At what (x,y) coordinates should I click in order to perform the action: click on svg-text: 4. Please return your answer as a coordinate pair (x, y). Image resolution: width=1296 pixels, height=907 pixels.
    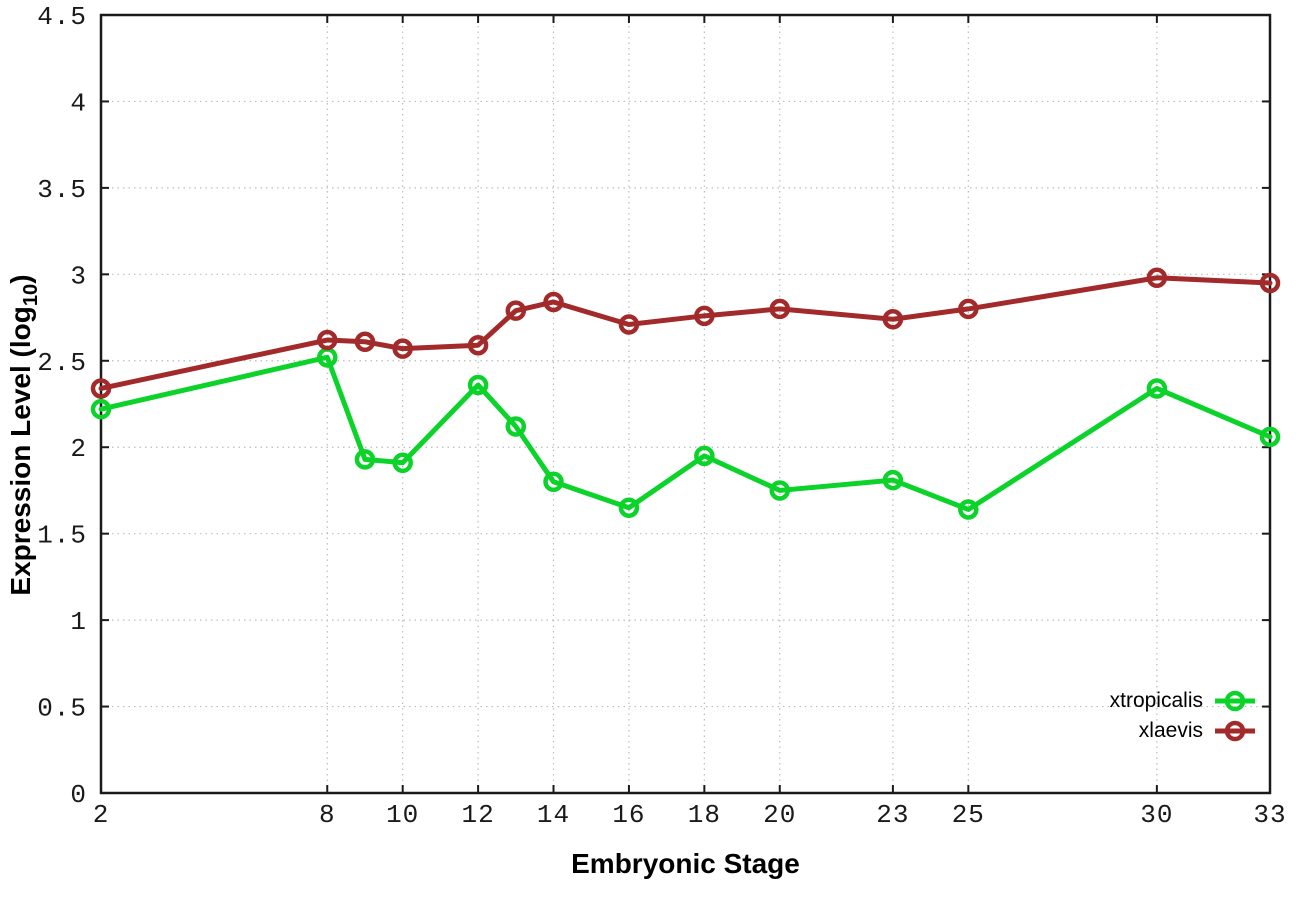
    Looking at the image, I should click on (78, 103).